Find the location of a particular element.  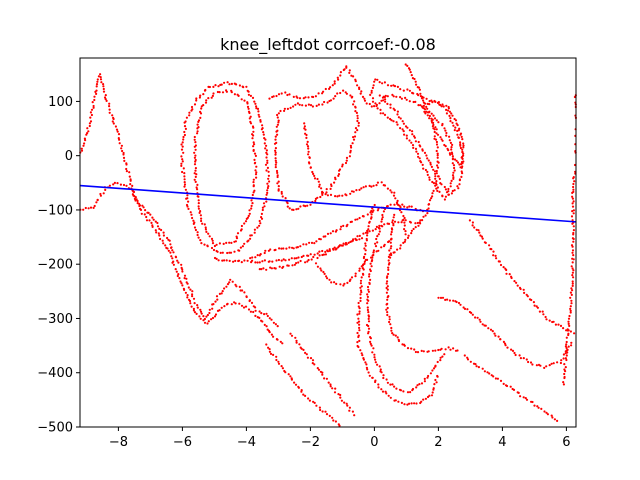

x-tick-label-4: 0 is located at coordinates (374, 442).